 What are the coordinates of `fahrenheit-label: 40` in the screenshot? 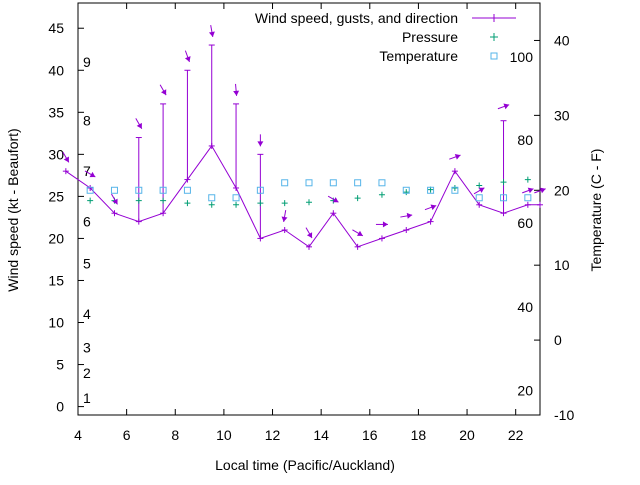 It's located at (525, 307).